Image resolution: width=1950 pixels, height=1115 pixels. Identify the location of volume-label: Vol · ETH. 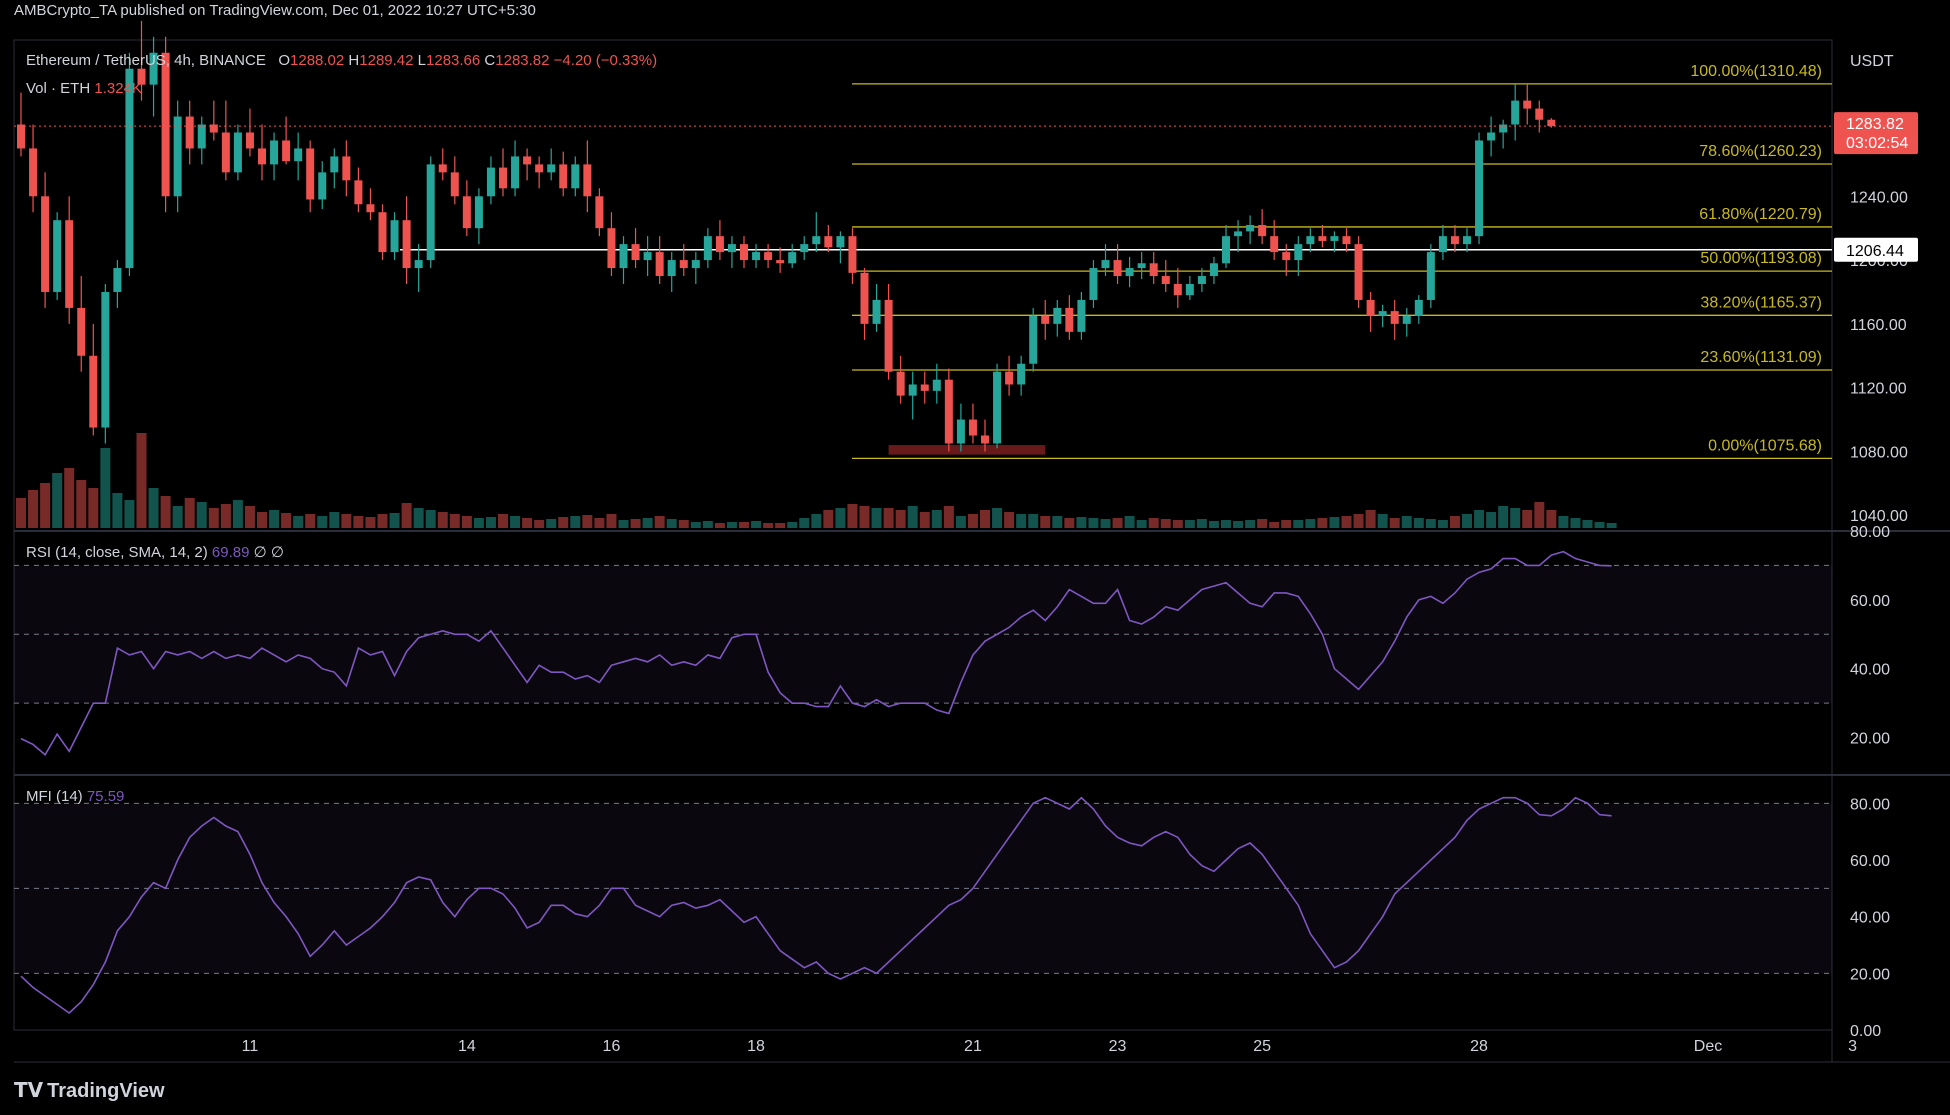
(58, 88).